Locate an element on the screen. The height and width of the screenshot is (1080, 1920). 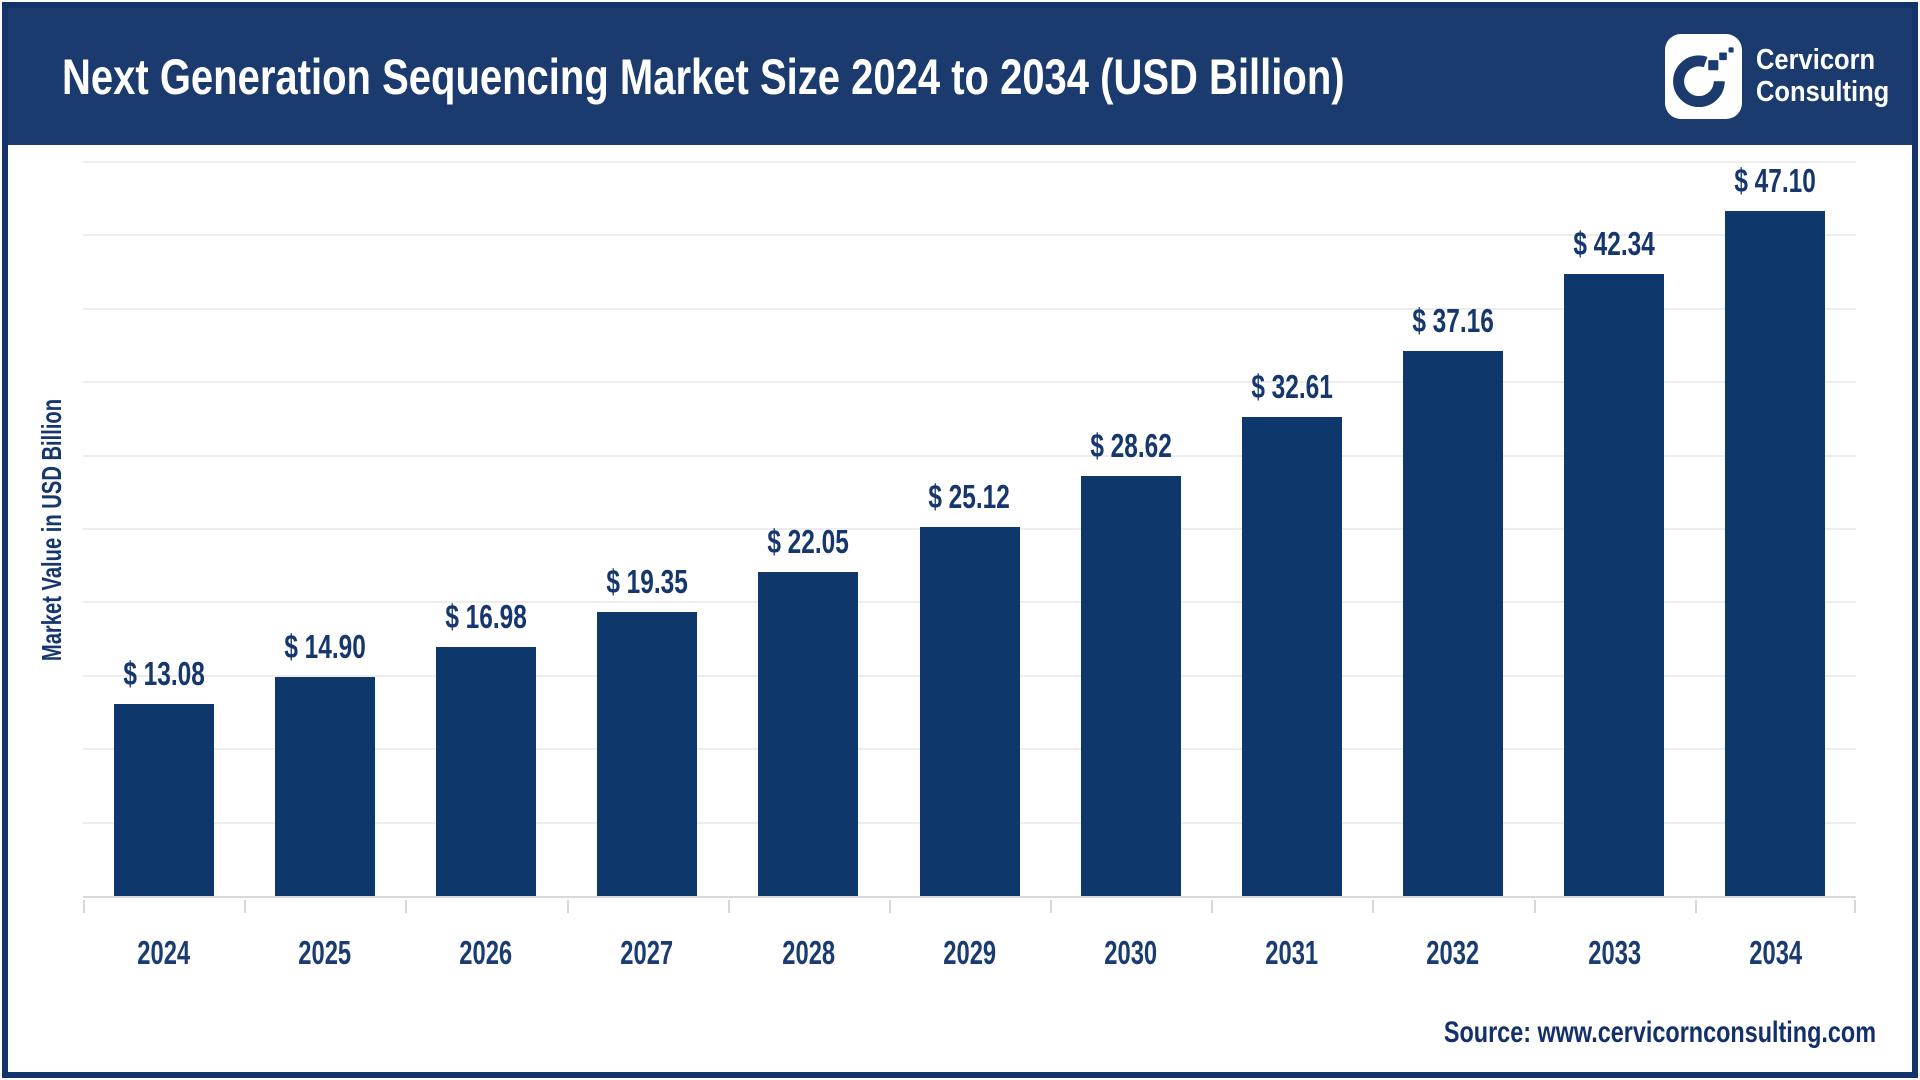
bar-value-text: $ 19.35 is located at coordinates (647, 581).